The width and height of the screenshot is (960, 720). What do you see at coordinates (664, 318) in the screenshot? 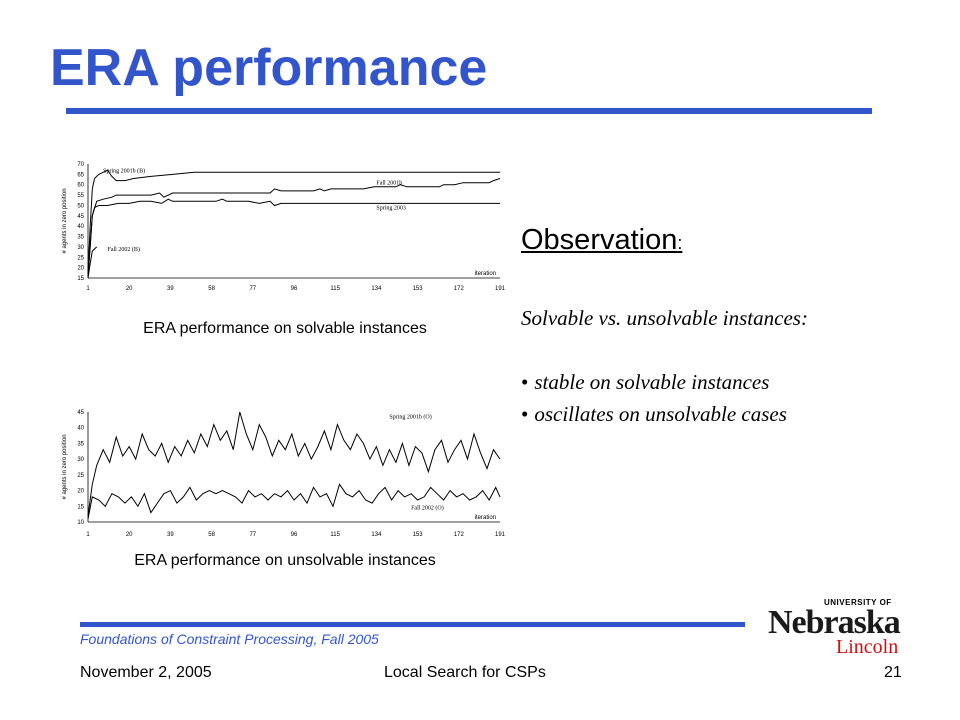
I see `observation-subtitle: Solvable vs. unsolvable instances:` at bounding box center [664, 318].